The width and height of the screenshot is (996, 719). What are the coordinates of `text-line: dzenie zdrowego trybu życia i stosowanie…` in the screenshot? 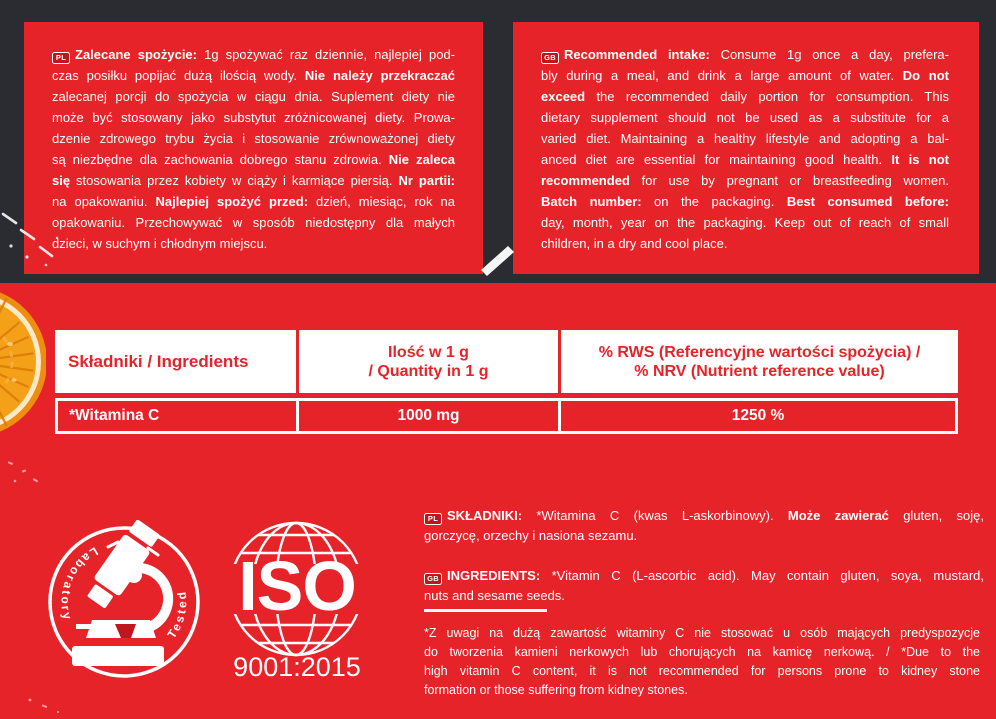 It's located at (253, 138).